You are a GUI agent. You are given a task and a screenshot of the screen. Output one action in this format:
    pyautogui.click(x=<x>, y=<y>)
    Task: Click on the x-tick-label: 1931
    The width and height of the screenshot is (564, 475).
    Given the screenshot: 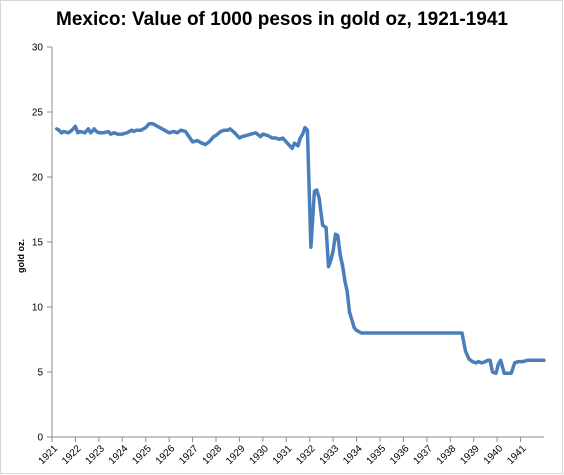 What is the action you would take?
    pyautogui.click(x=283, y=455)
    